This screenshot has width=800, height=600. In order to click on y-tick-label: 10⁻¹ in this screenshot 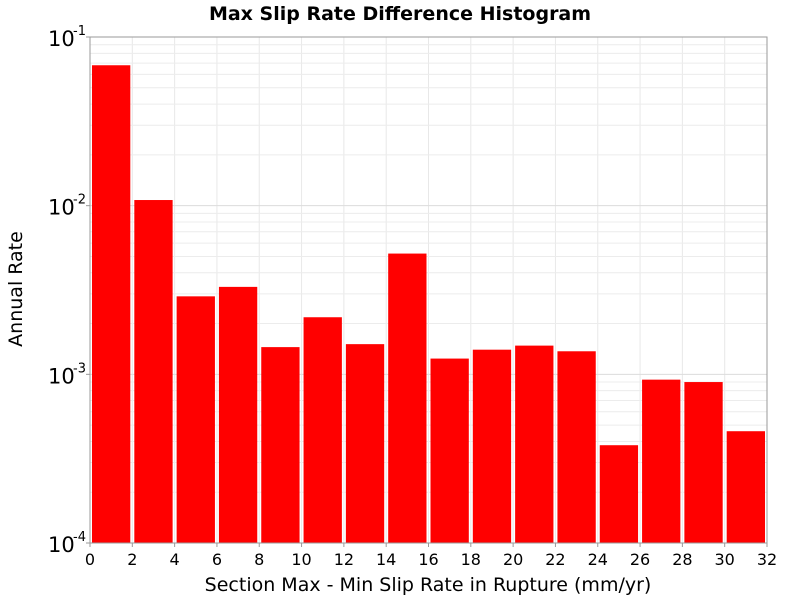, I will do `click(67, 37)`.